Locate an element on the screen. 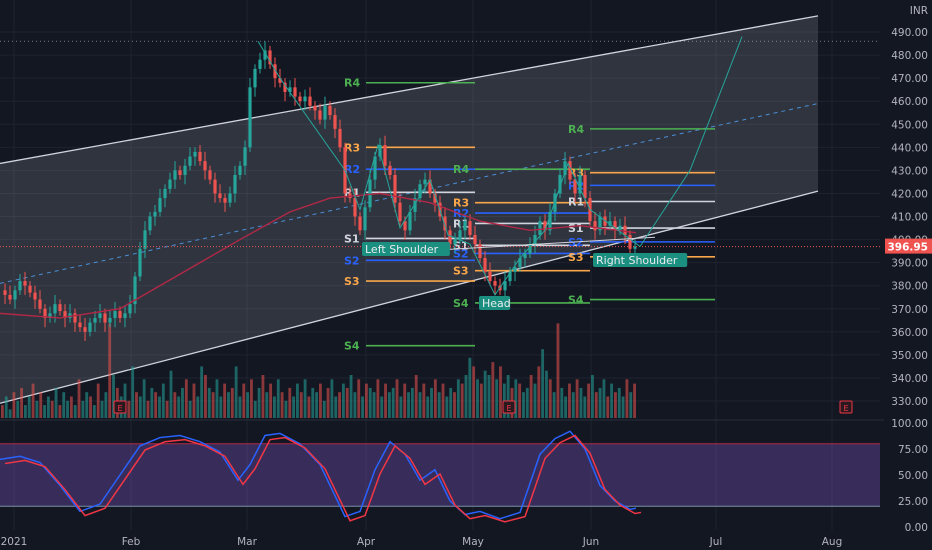  left-shoulder-label: Left Shoulder is located at coordinates (402, 249).